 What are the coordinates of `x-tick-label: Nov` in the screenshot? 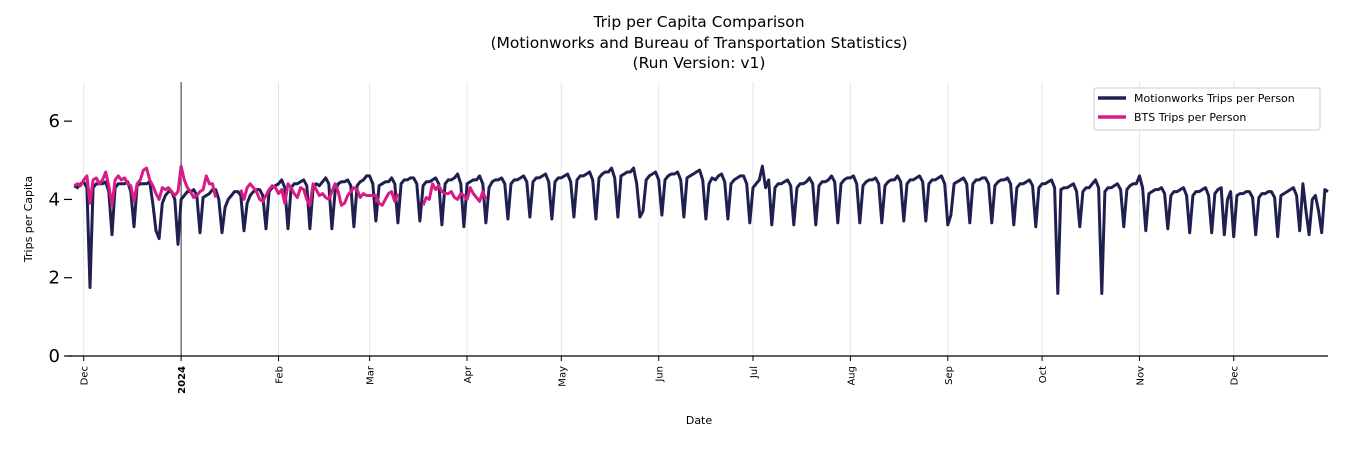 It's located at (1140, 376).